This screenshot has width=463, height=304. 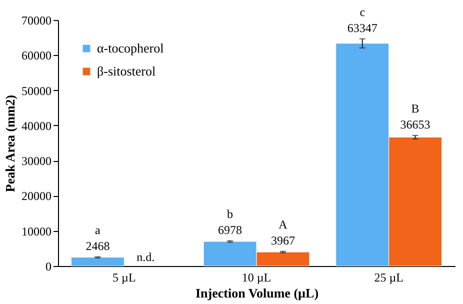 What do you see at coordinates (37, 161) in the screenshot?
I see `y-tick-label: 30000` at bounding box center [37, 161].